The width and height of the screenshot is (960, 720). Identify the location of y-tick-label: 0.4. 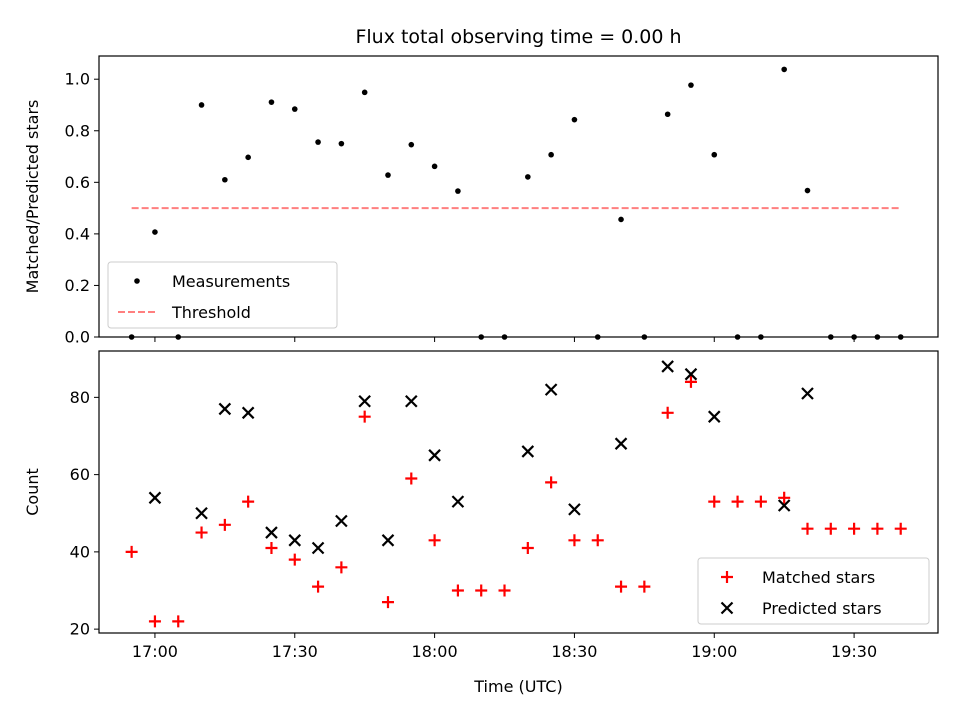
(77, 233).